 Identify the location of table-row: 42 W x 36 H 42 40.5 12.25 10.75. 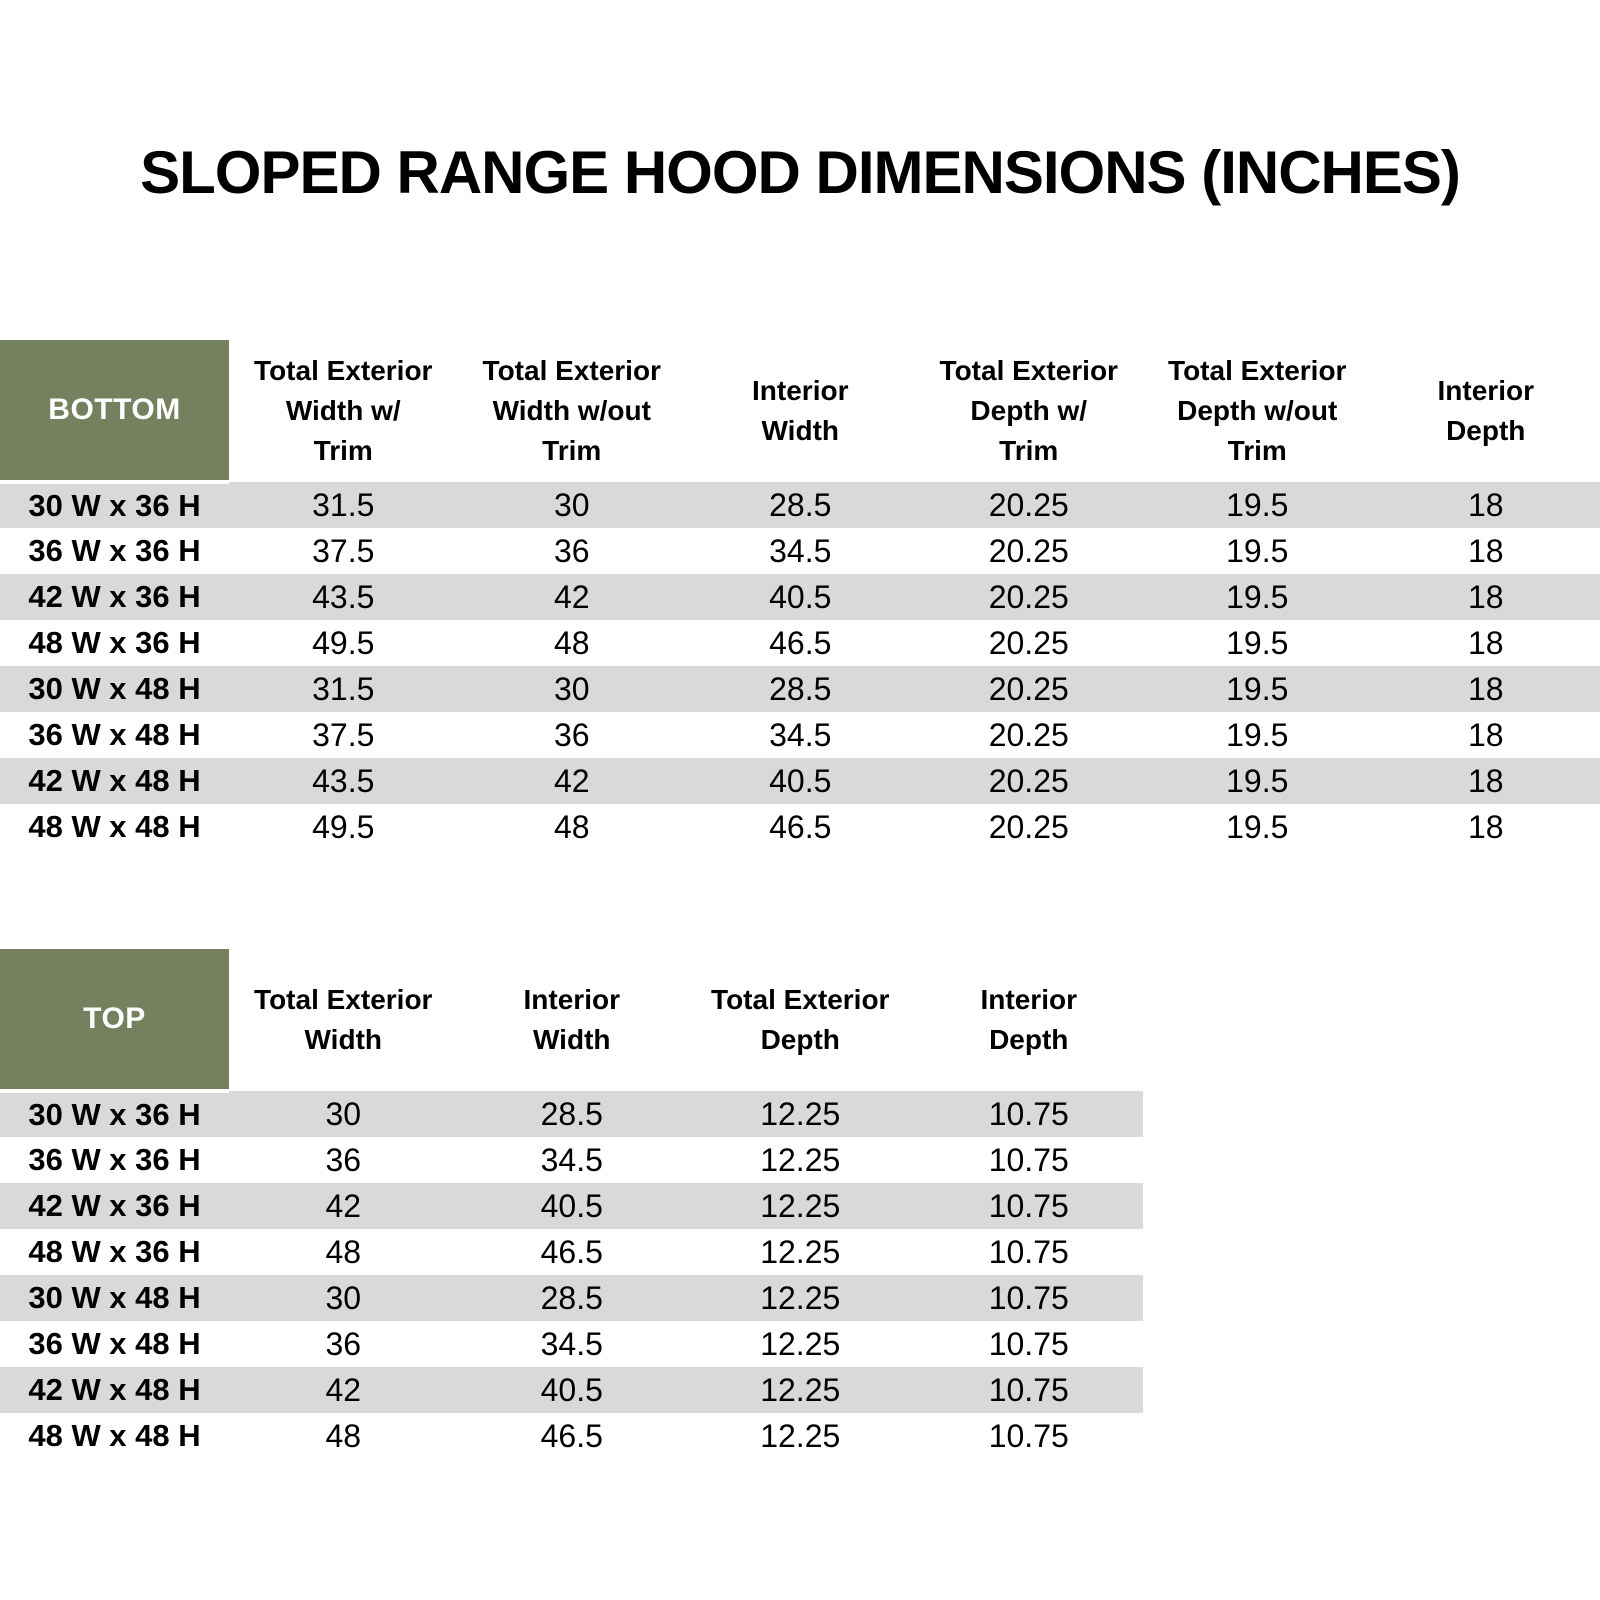
(571, 1206).